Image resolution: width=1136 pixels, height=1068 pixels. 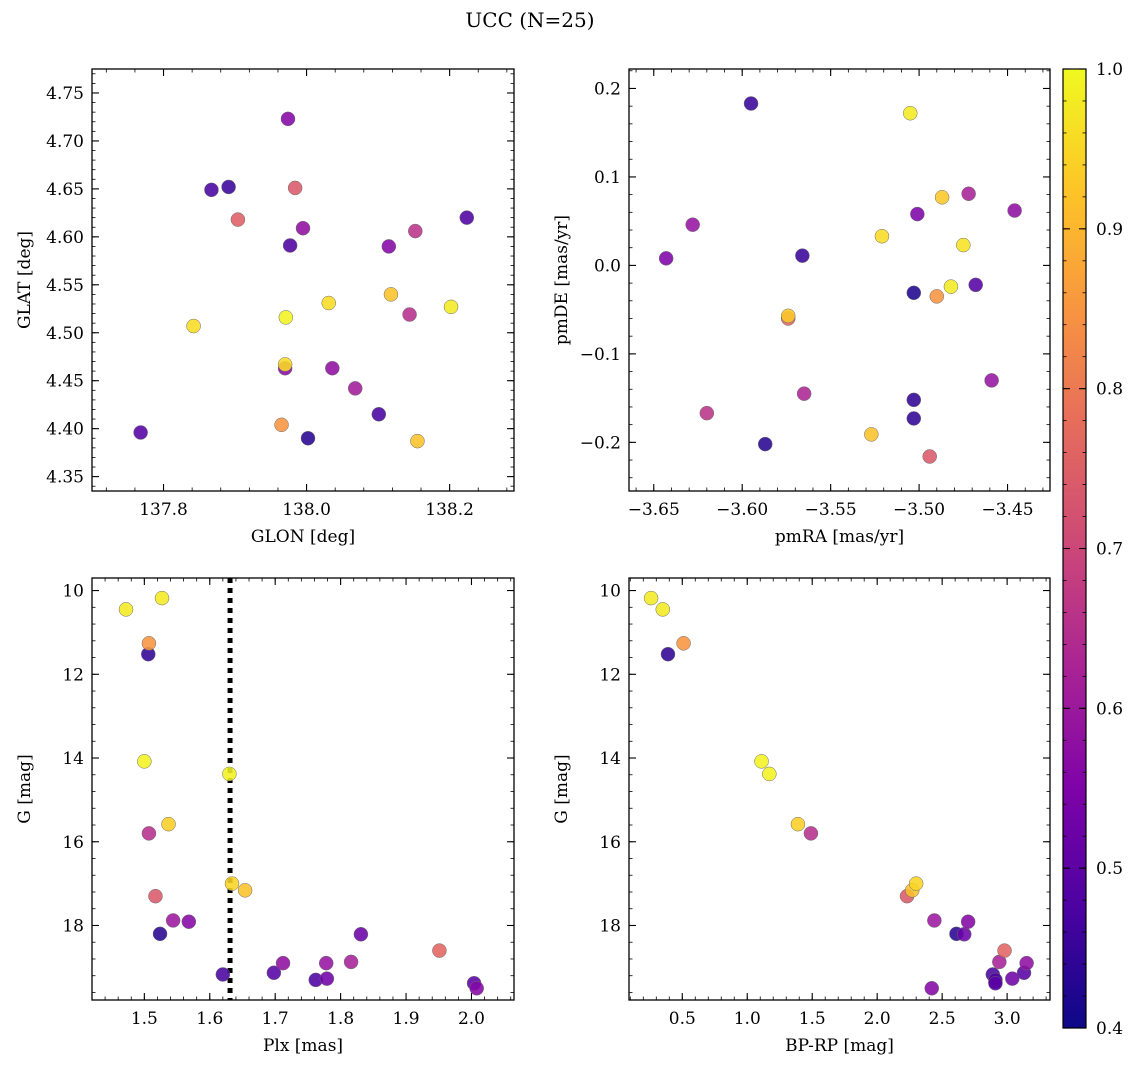 What do you see at coordinates (65, 286) in the screenshot?
I see `y-tick-label: 4.55` at bounding box center [65, 286].